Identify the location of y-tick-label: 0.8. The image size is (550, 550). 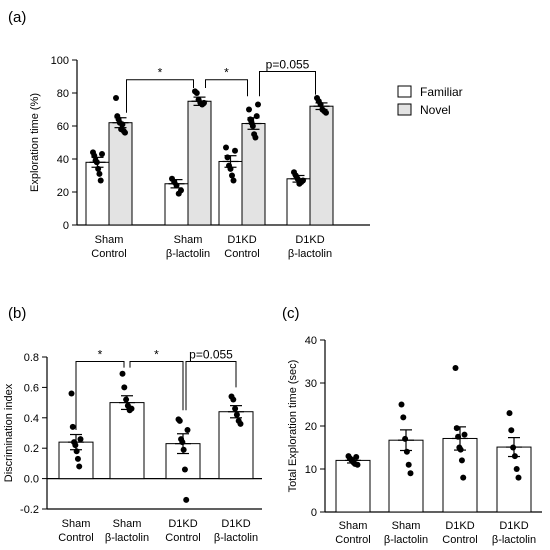
(31, 358).